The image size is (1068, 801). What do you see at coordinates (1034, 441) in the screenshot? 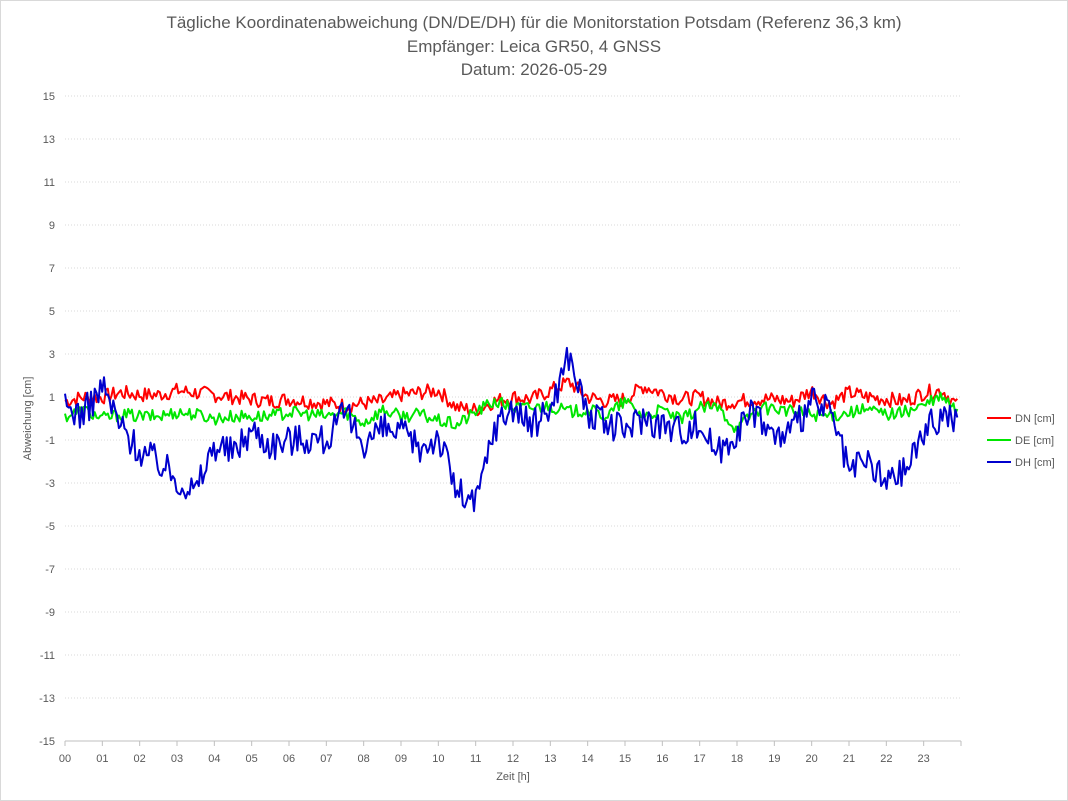
I see `legend-label: DE [cm]` at bounding box center [1034, 441].